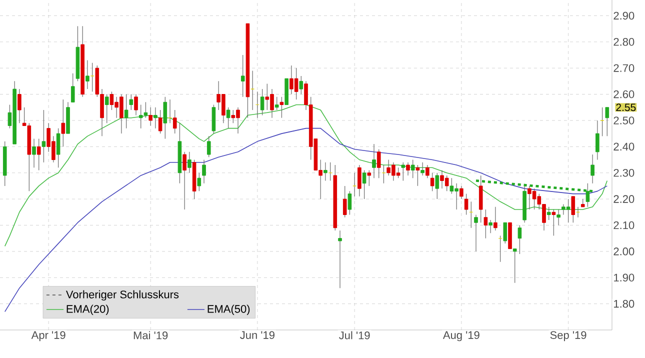  Describe the element at coordinates (624, 199) in the screenshot. I see `y-tick-label: 2.20` at that location.